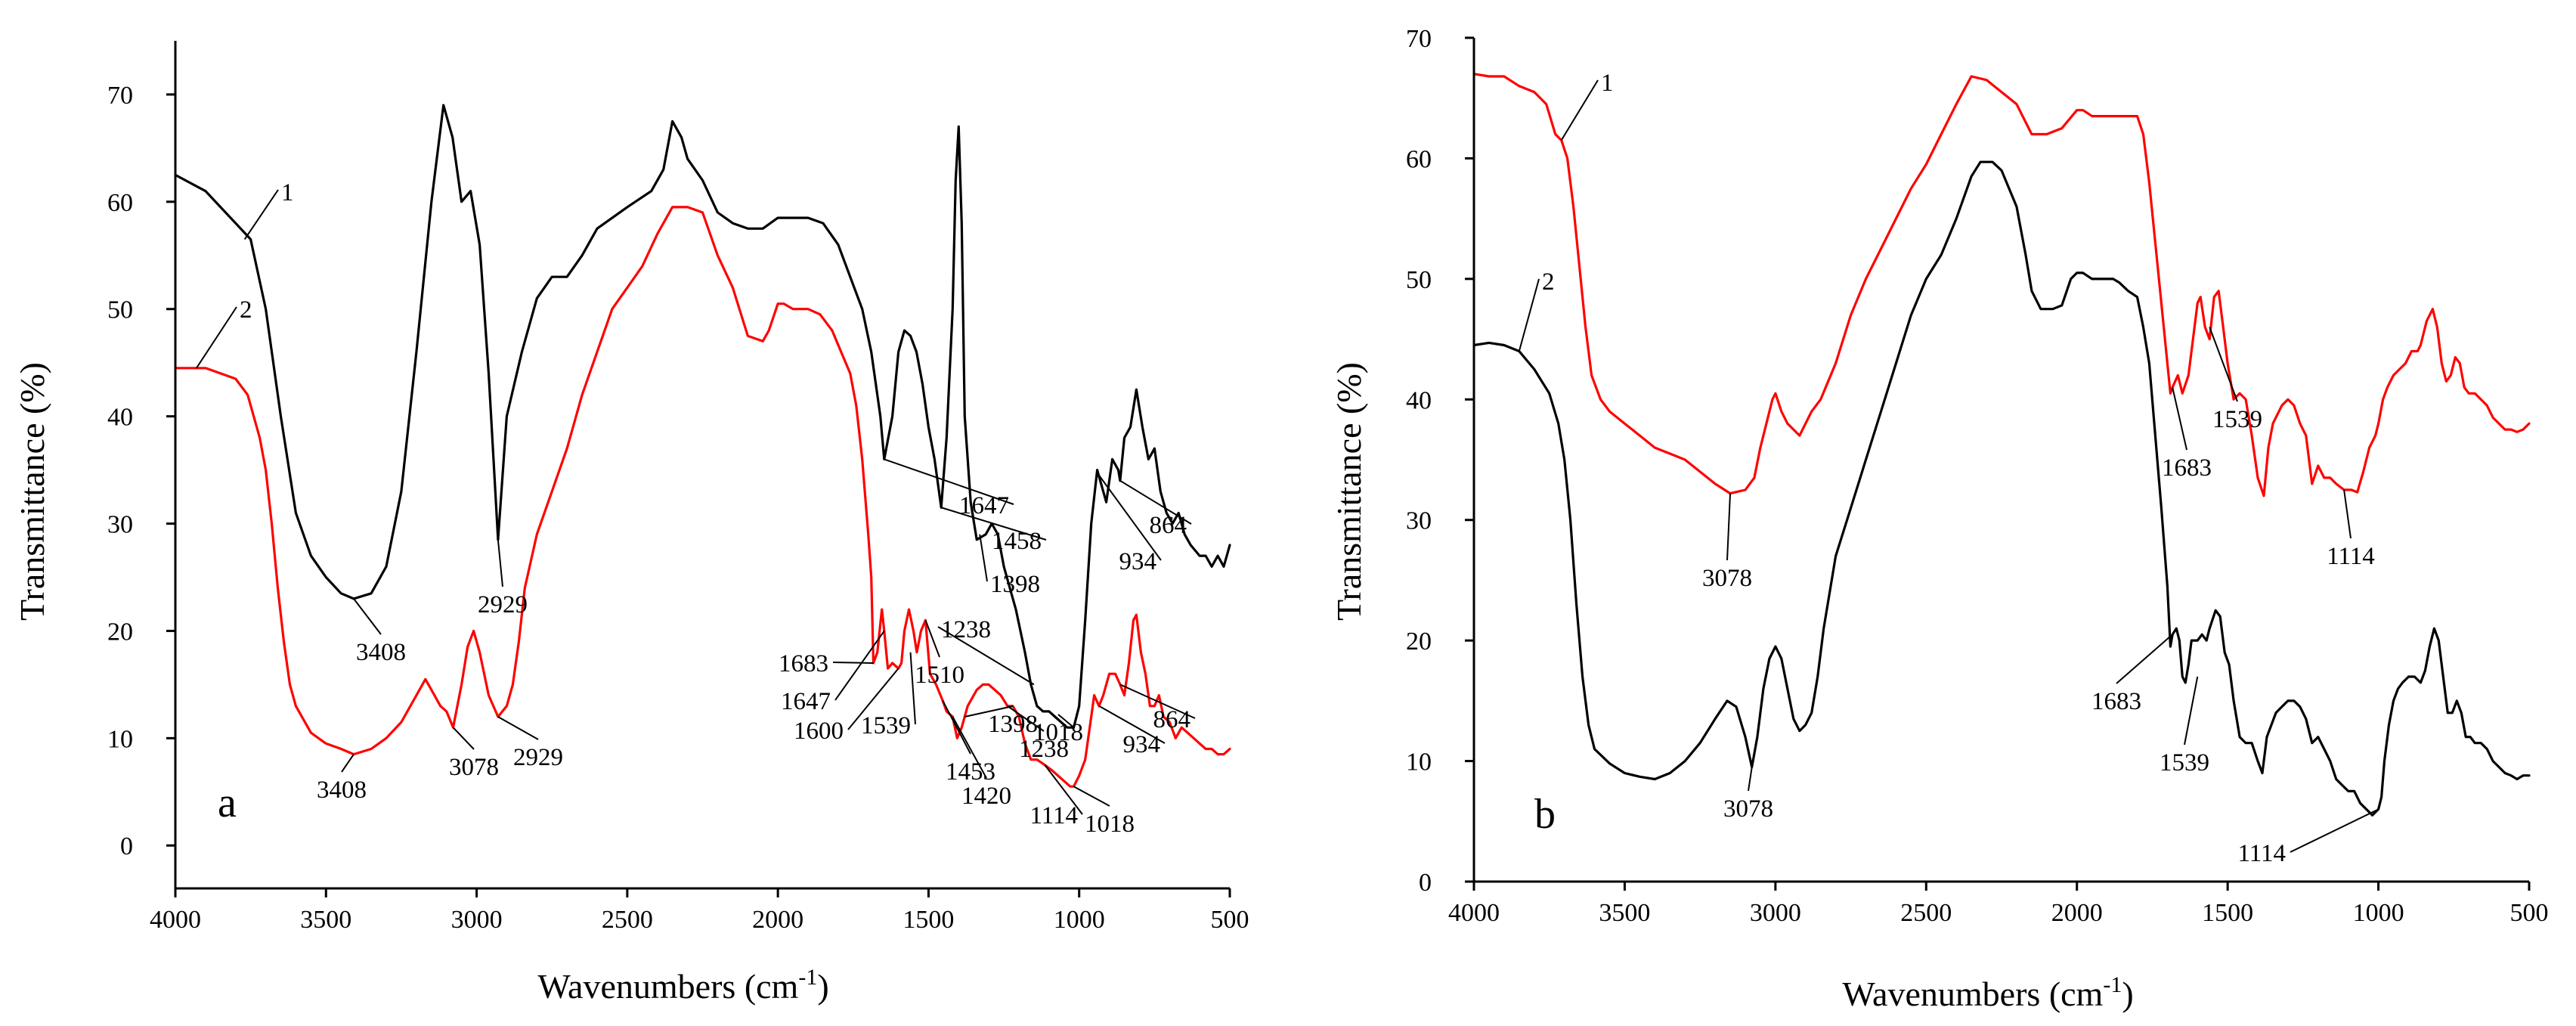 This screenshot has height=1026, width=2576. What do you see at coordinates (886, 725) in the screenshot?
I see `panel-a-annotation-label: 1539` at bounding box center [886, 725].